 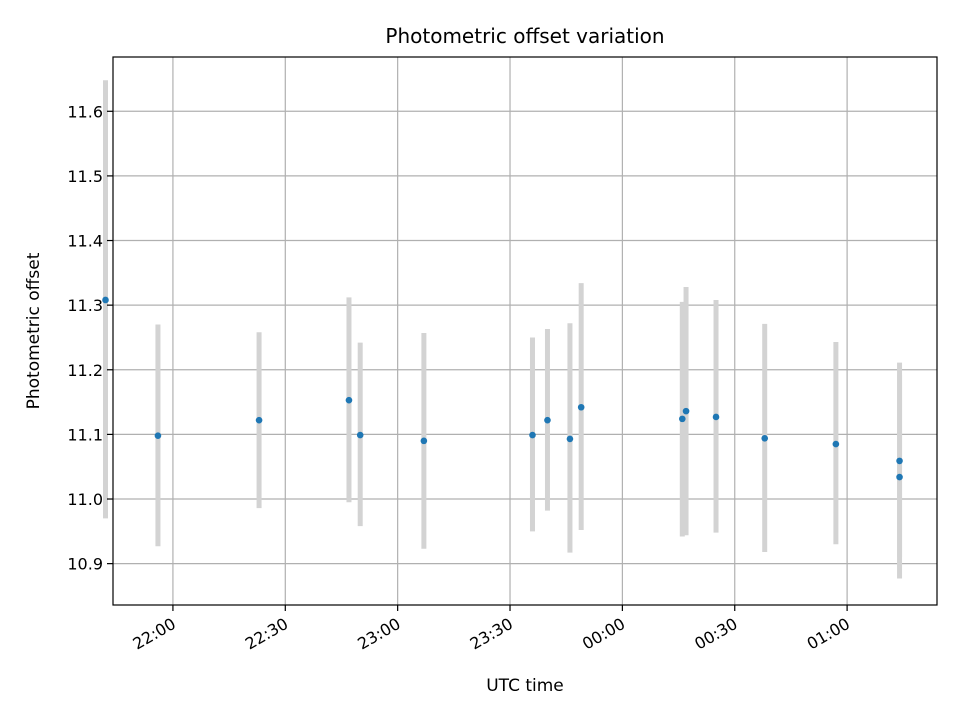 What do you see at coordinates (85, 499) in the screenshot?
I see `y-tick-label: 11.0` at bounding box center [85, 499].